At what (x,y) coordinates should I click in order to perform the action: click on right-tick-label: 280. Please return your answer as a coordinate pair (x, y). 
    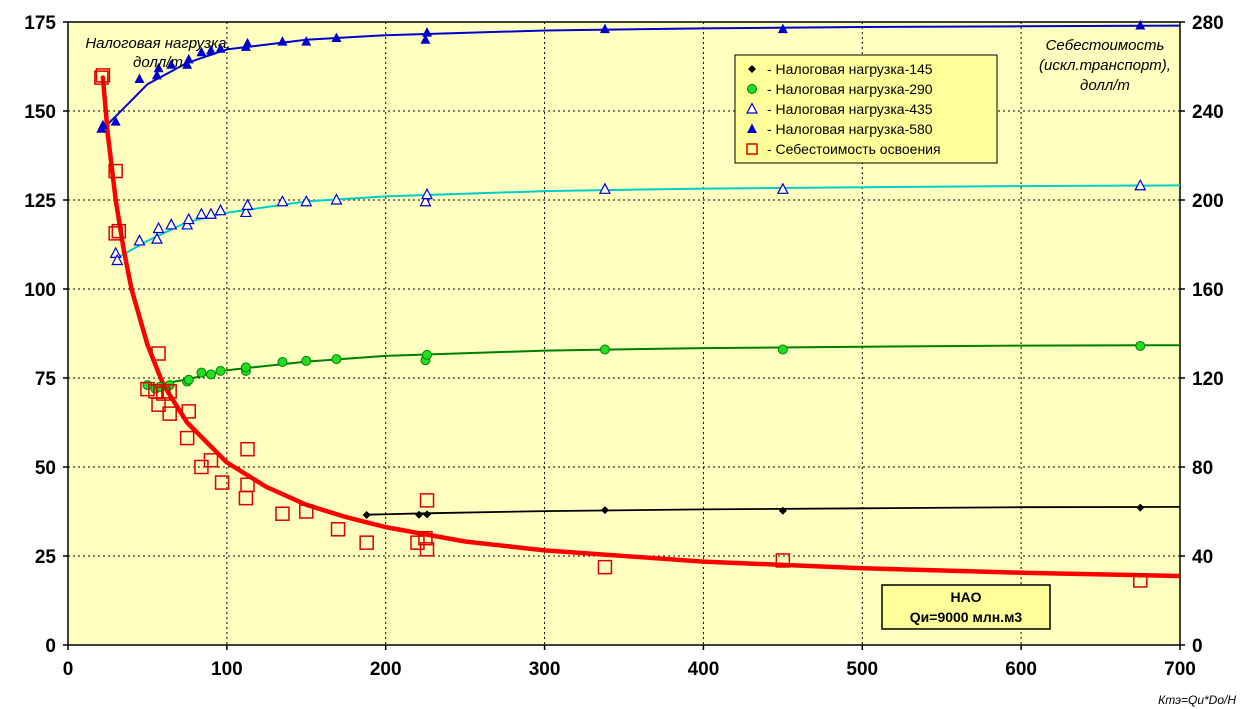
    Looking at the image, I should click on (1208, 23).